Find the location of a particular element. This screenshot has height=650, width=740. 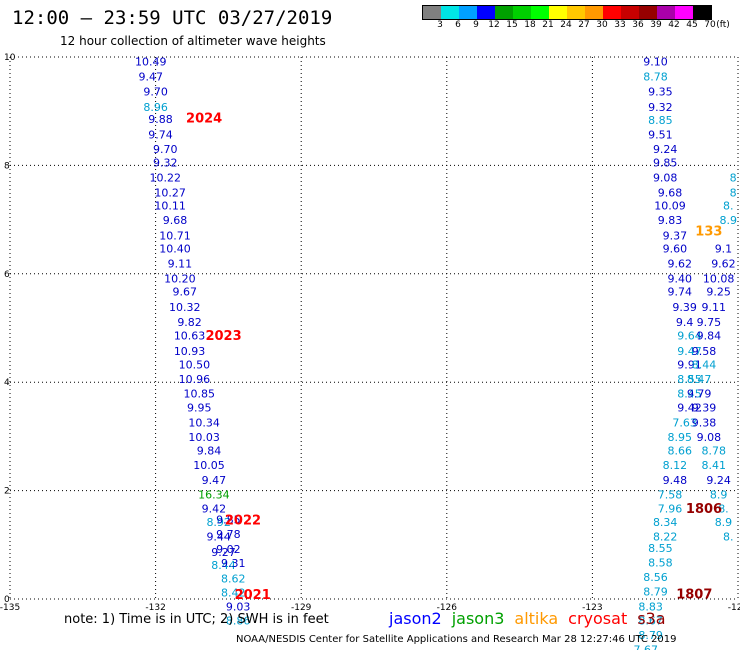

wave-height-value: 10.49 is located at coordinates (151, 61).